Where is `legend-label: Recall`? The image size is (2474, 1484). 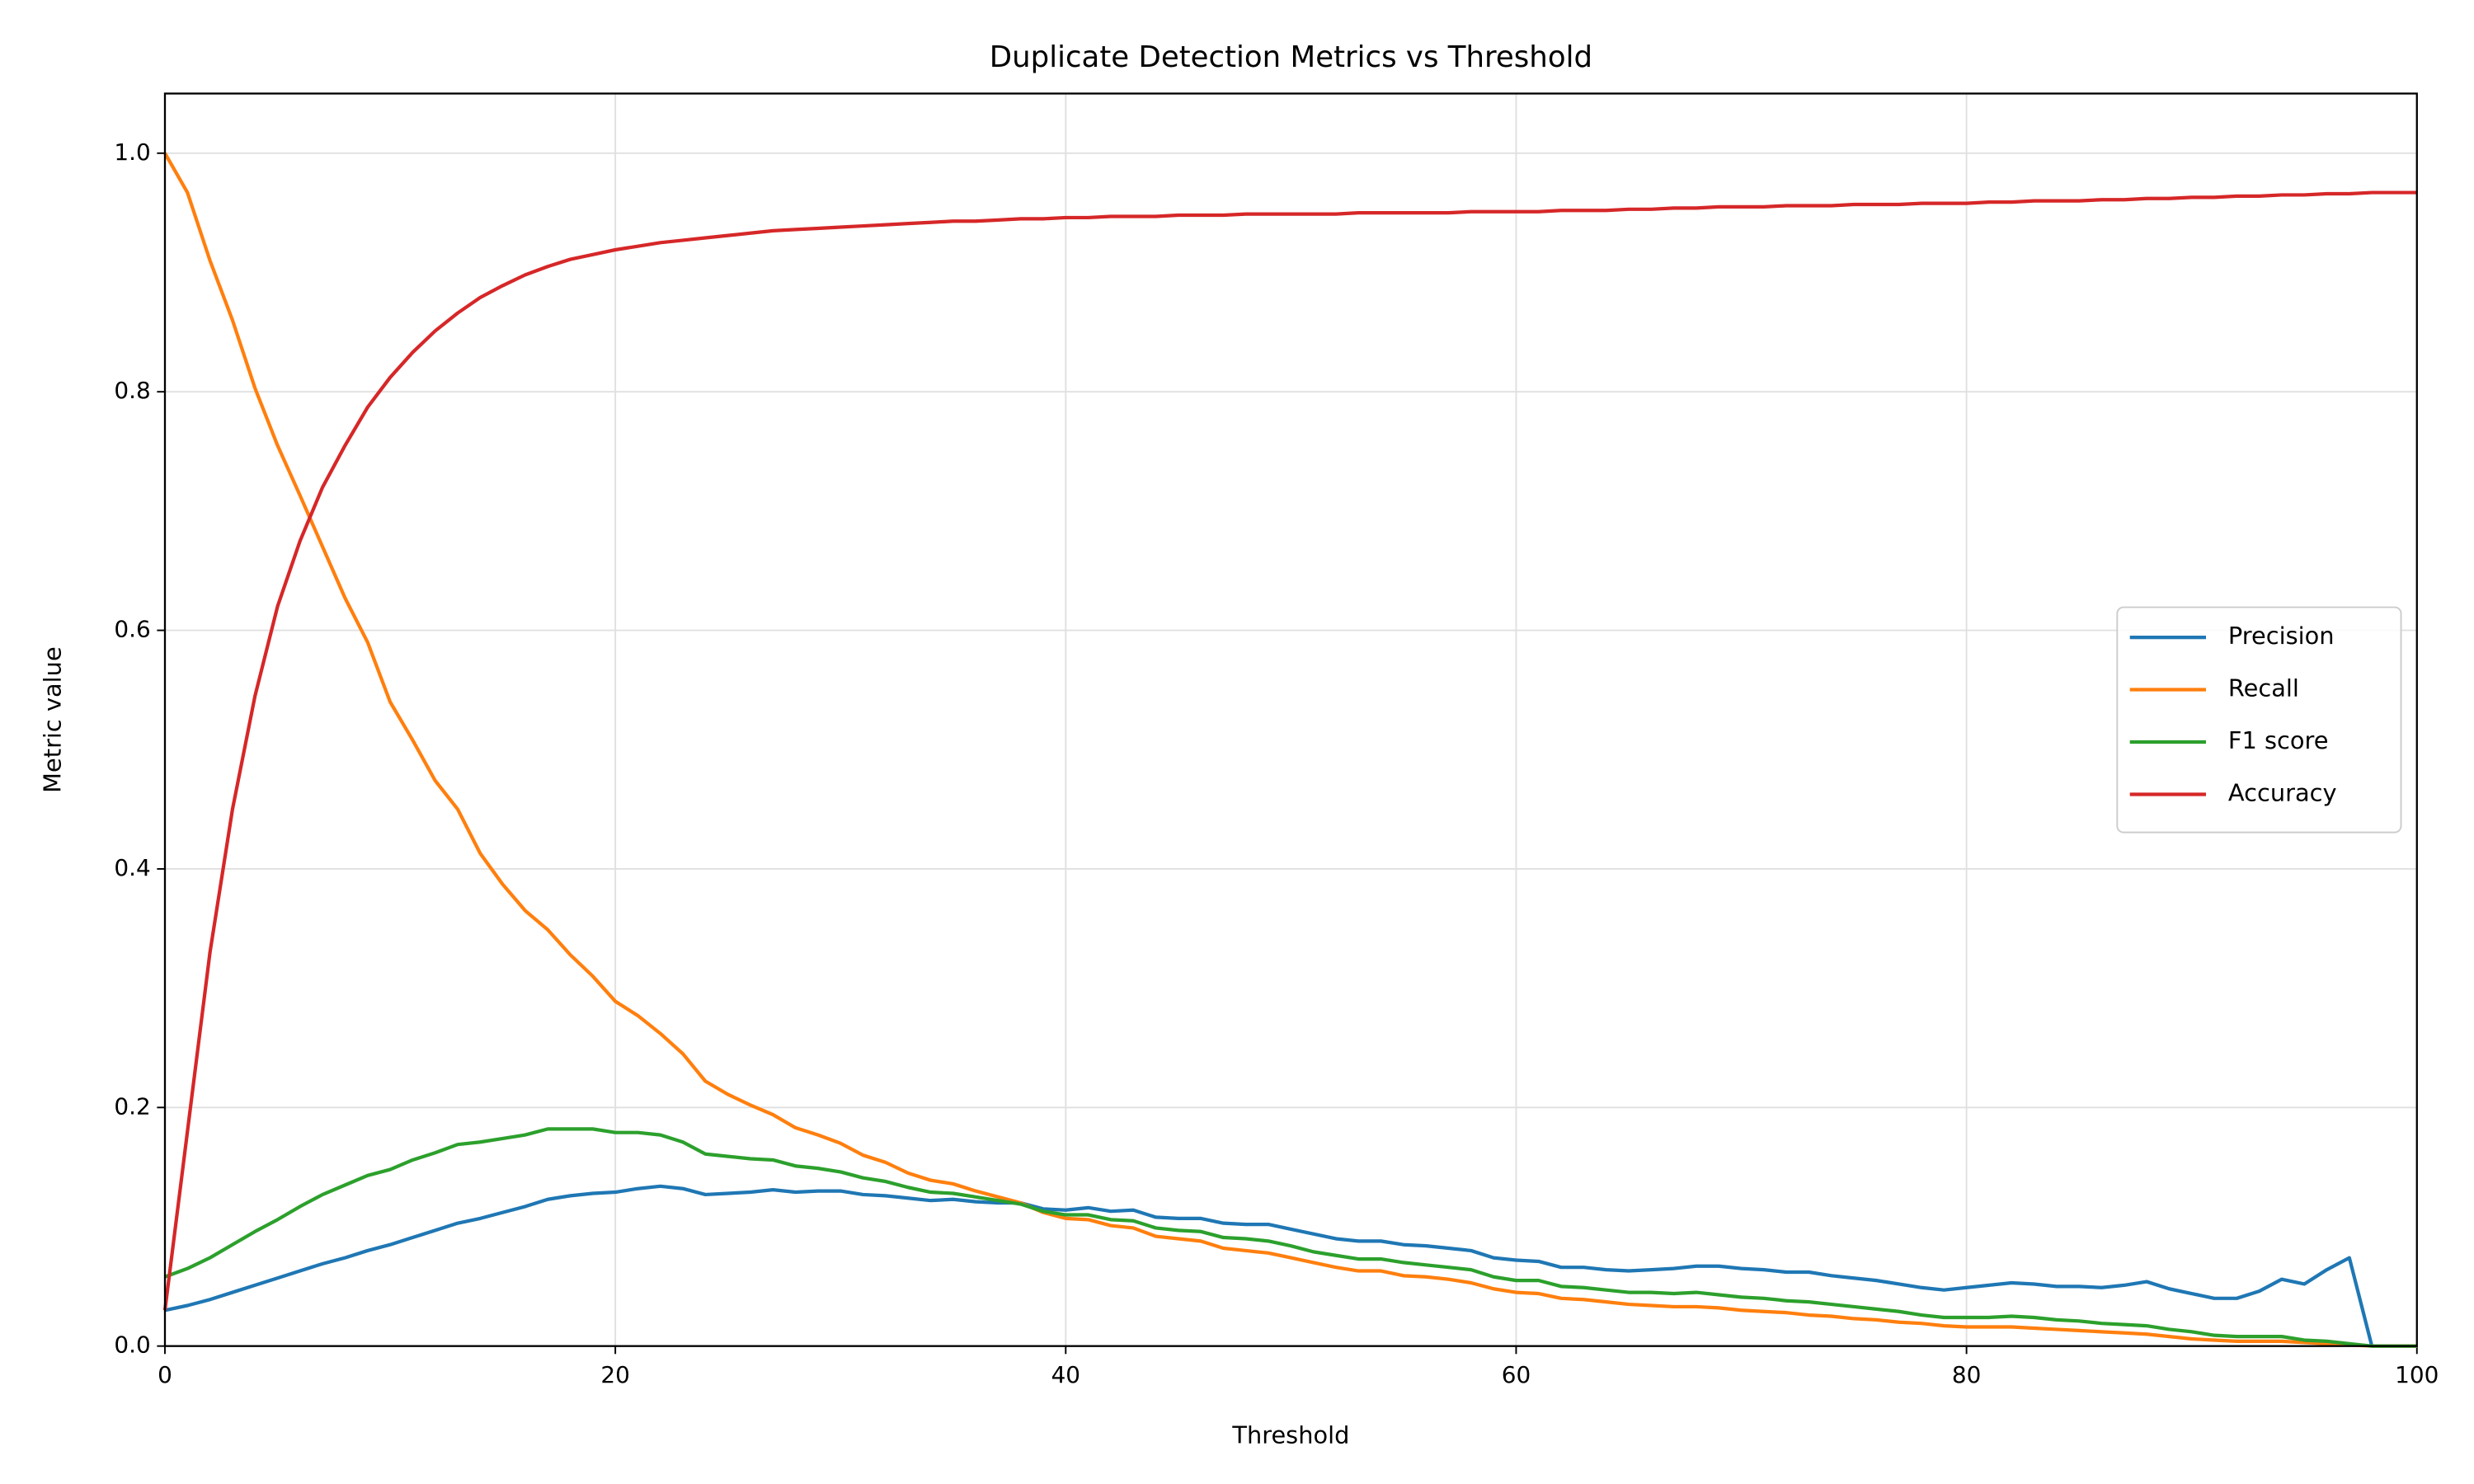 legend-label: Recall is located at coordinates (2263, 688).